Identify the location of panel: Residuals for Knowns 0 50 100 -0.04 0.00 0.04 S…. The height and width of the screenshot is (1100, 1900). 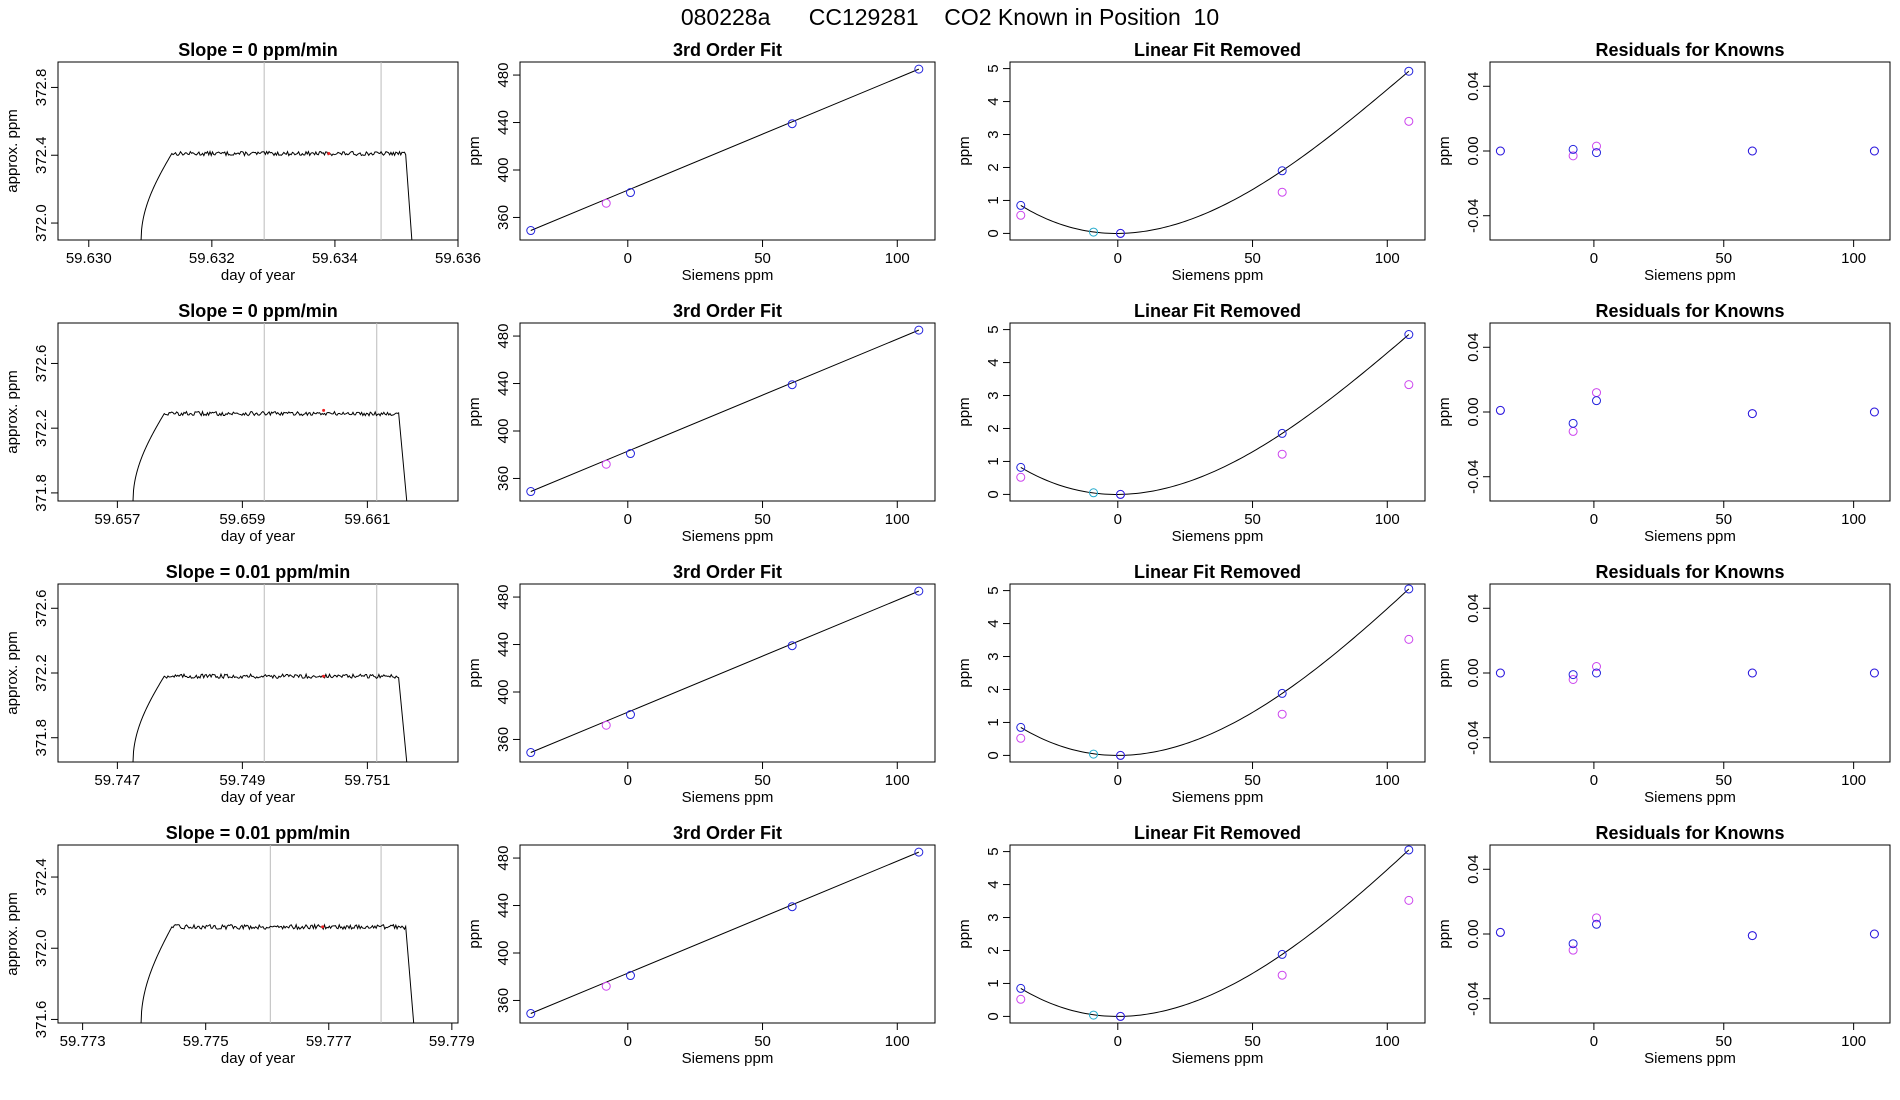
(1663, 162).